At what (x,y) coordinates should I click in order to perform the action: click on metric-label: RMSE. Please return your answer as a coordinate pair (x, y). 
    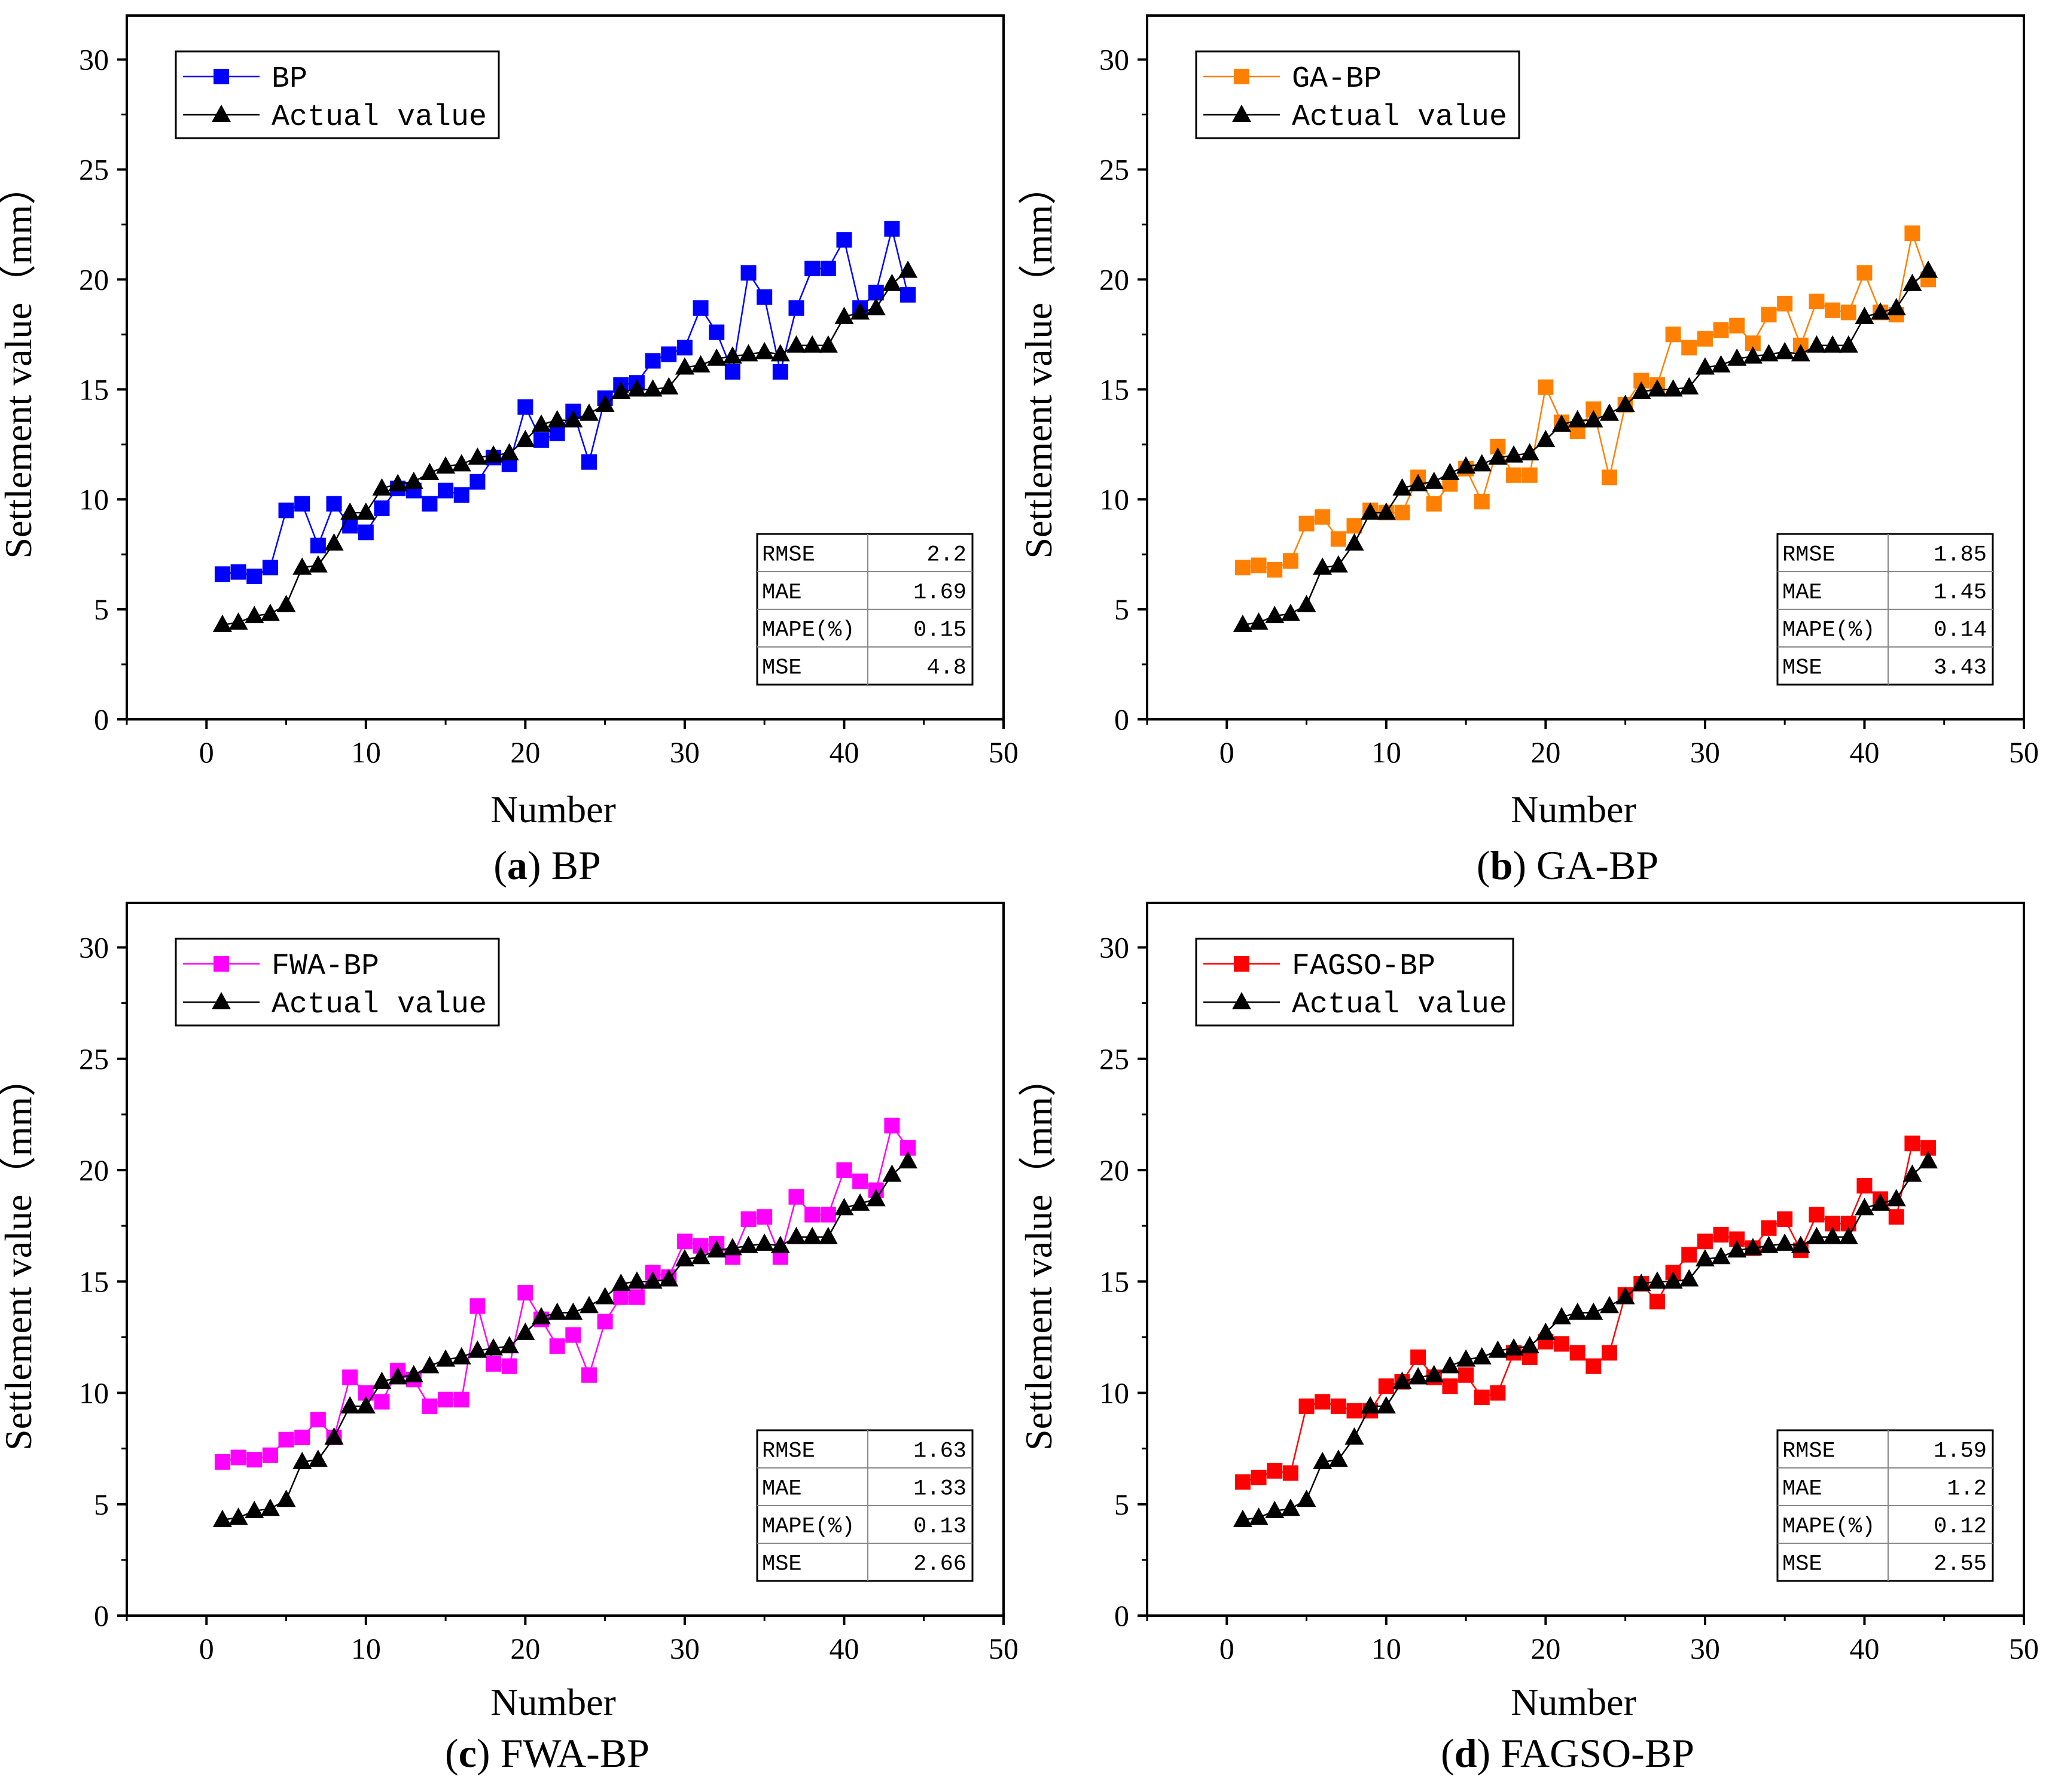
    Looking at the image, I should click on (788, 1451).